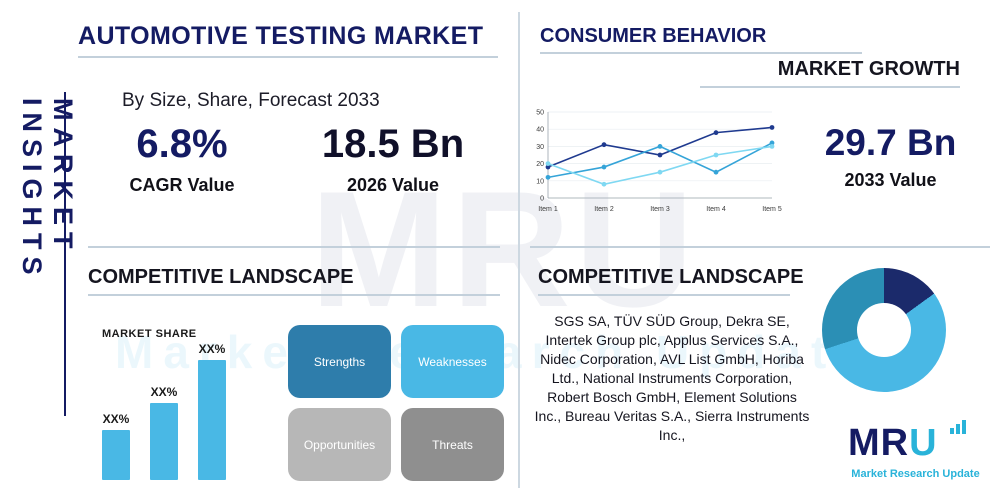  What do you see at coordinates (149, 334) in the screenshot?
I see `market-share-label: MARKET SHARE` at bounding box center [149, 334].